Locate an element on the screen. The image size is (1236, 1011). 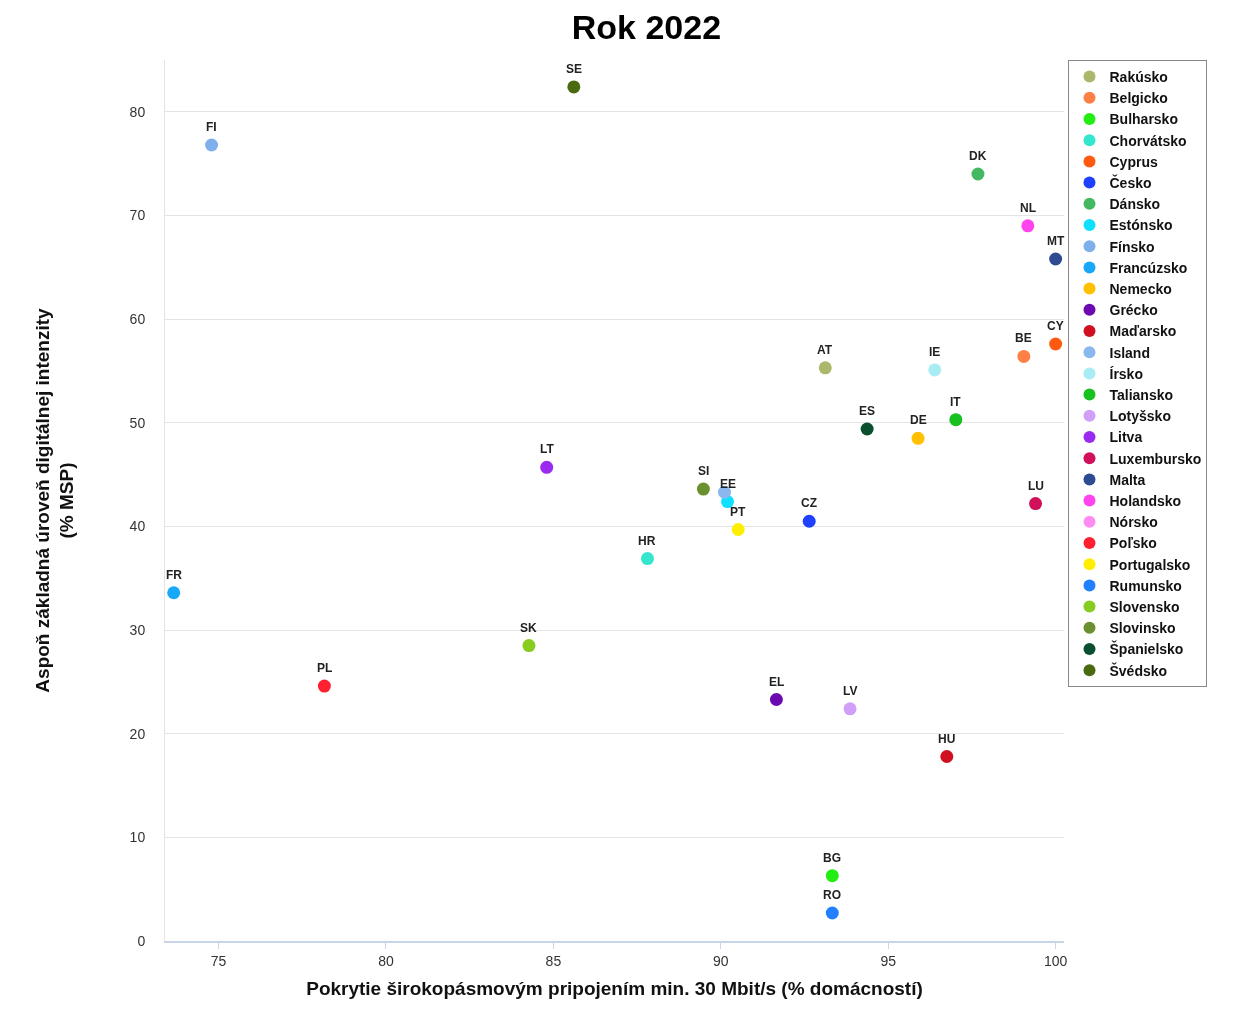
y-tick-label: 60 is located at coordinates (137, 319).